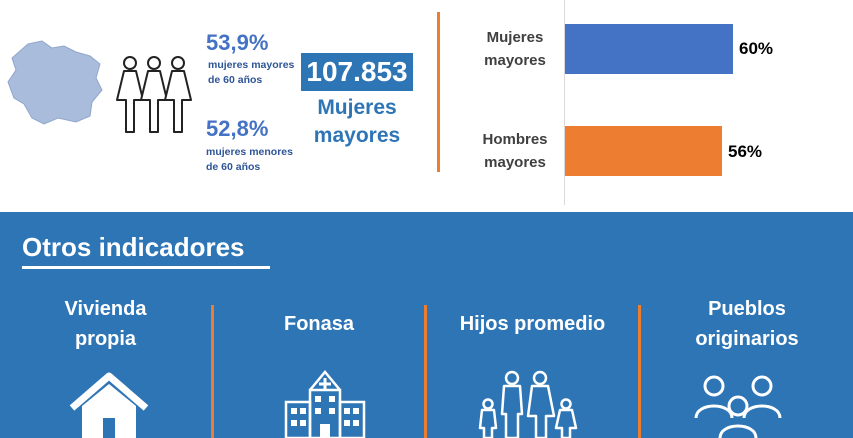 This screenshot has height=438, width=853. What do you see at coordinates (249, 159) in the screenshot?
I see `younger-women-description: mujeres menores de 60 años` at bounding box center [249, 159].